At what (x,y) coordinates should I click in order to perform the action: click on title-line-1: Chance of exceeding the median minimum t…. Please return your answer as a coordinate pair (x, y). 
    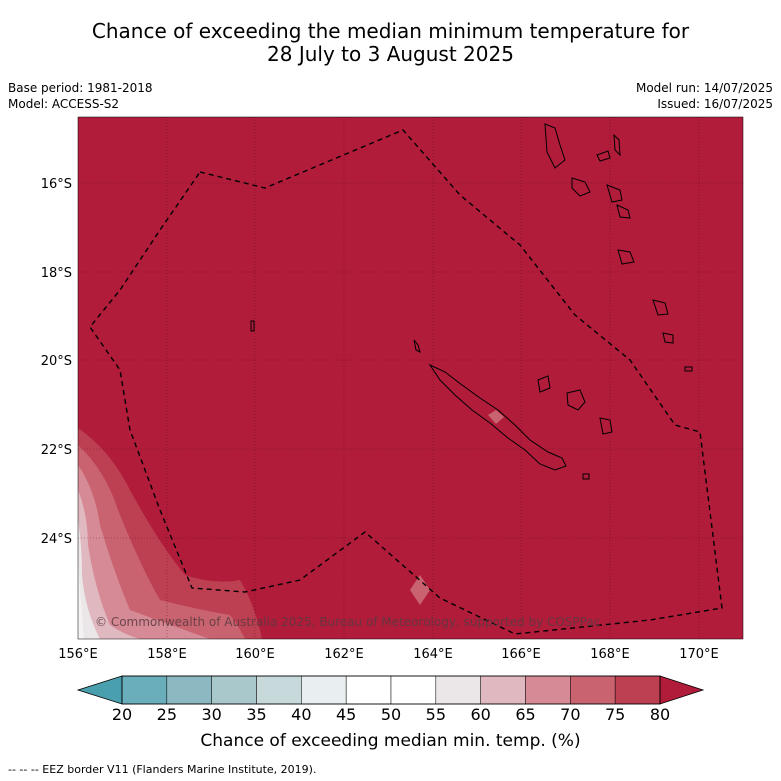
    Looking at the image, I should click on (390, 31).